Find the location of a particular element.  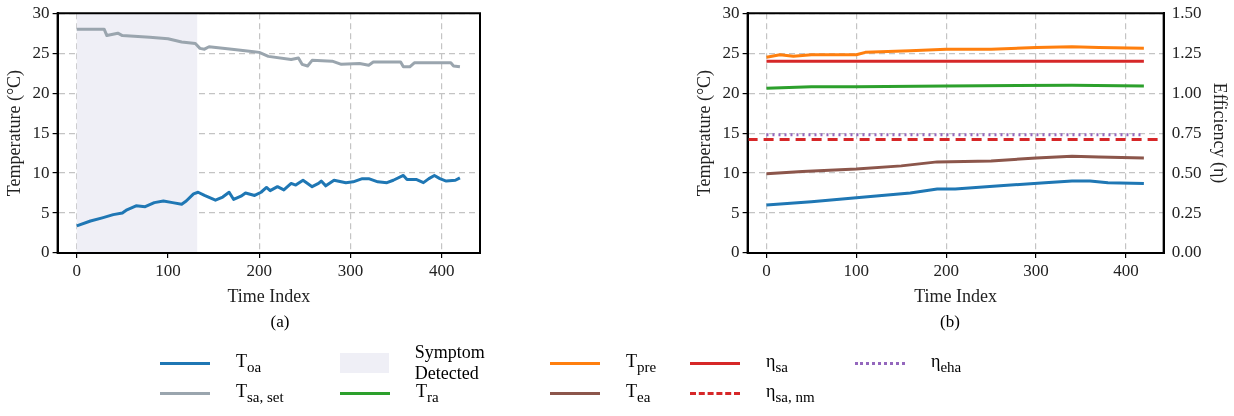

y2-tick-label: 1.00 is located at coordinates (1186, 92).